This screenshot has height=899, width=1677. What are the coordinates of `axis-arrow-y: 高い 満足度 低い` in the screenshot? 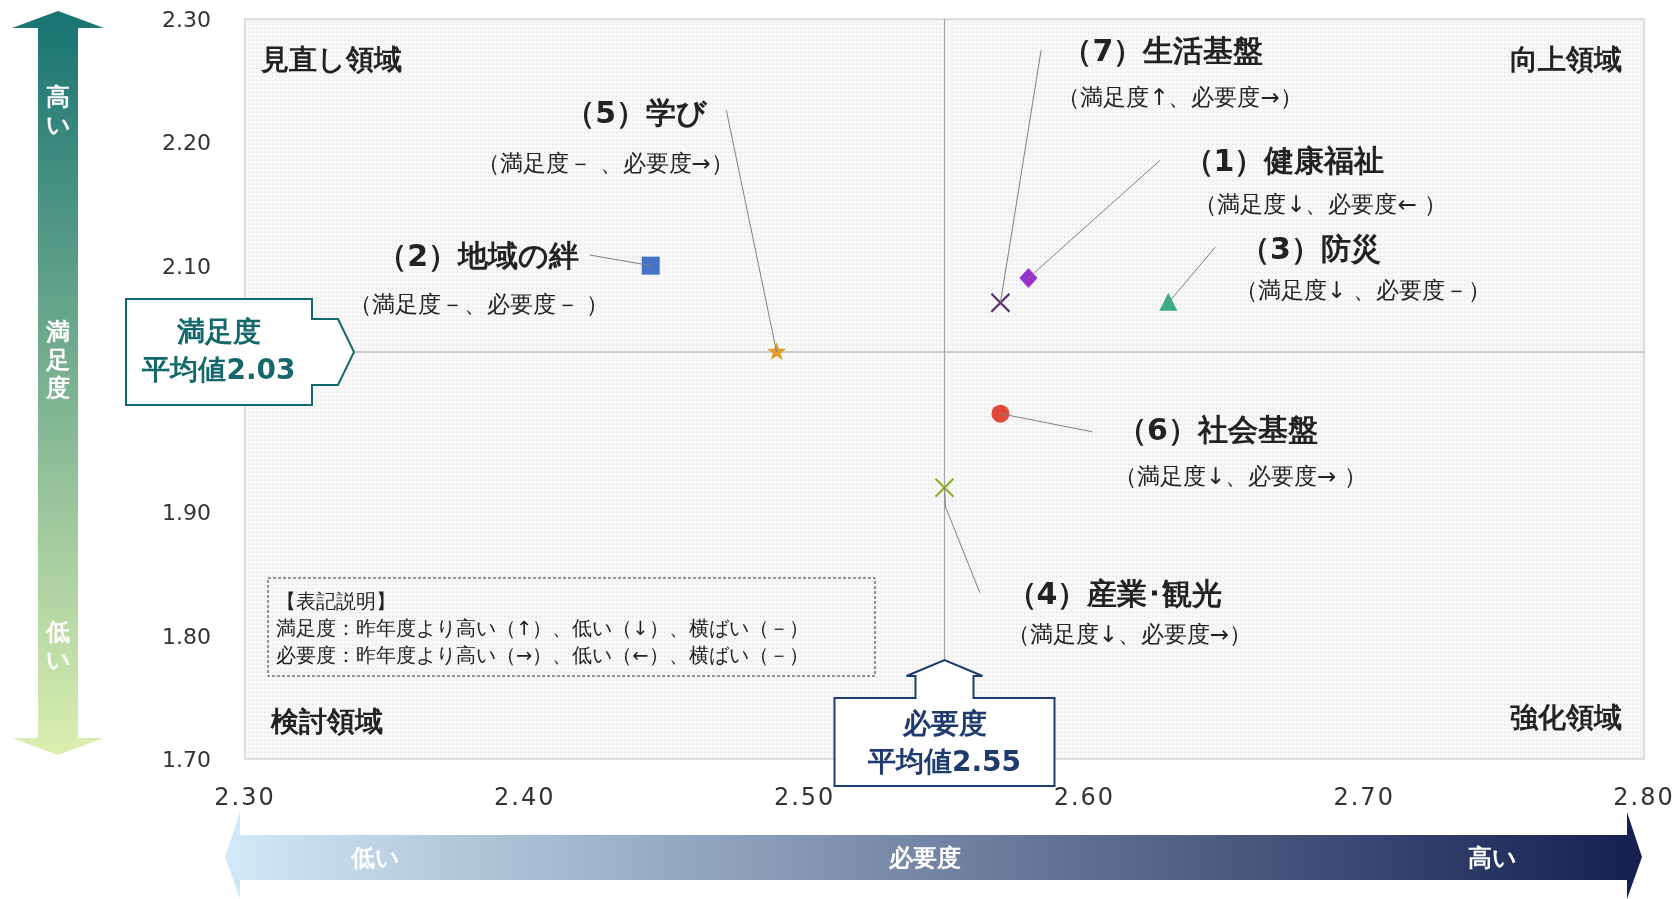 It's located at (58, 383).